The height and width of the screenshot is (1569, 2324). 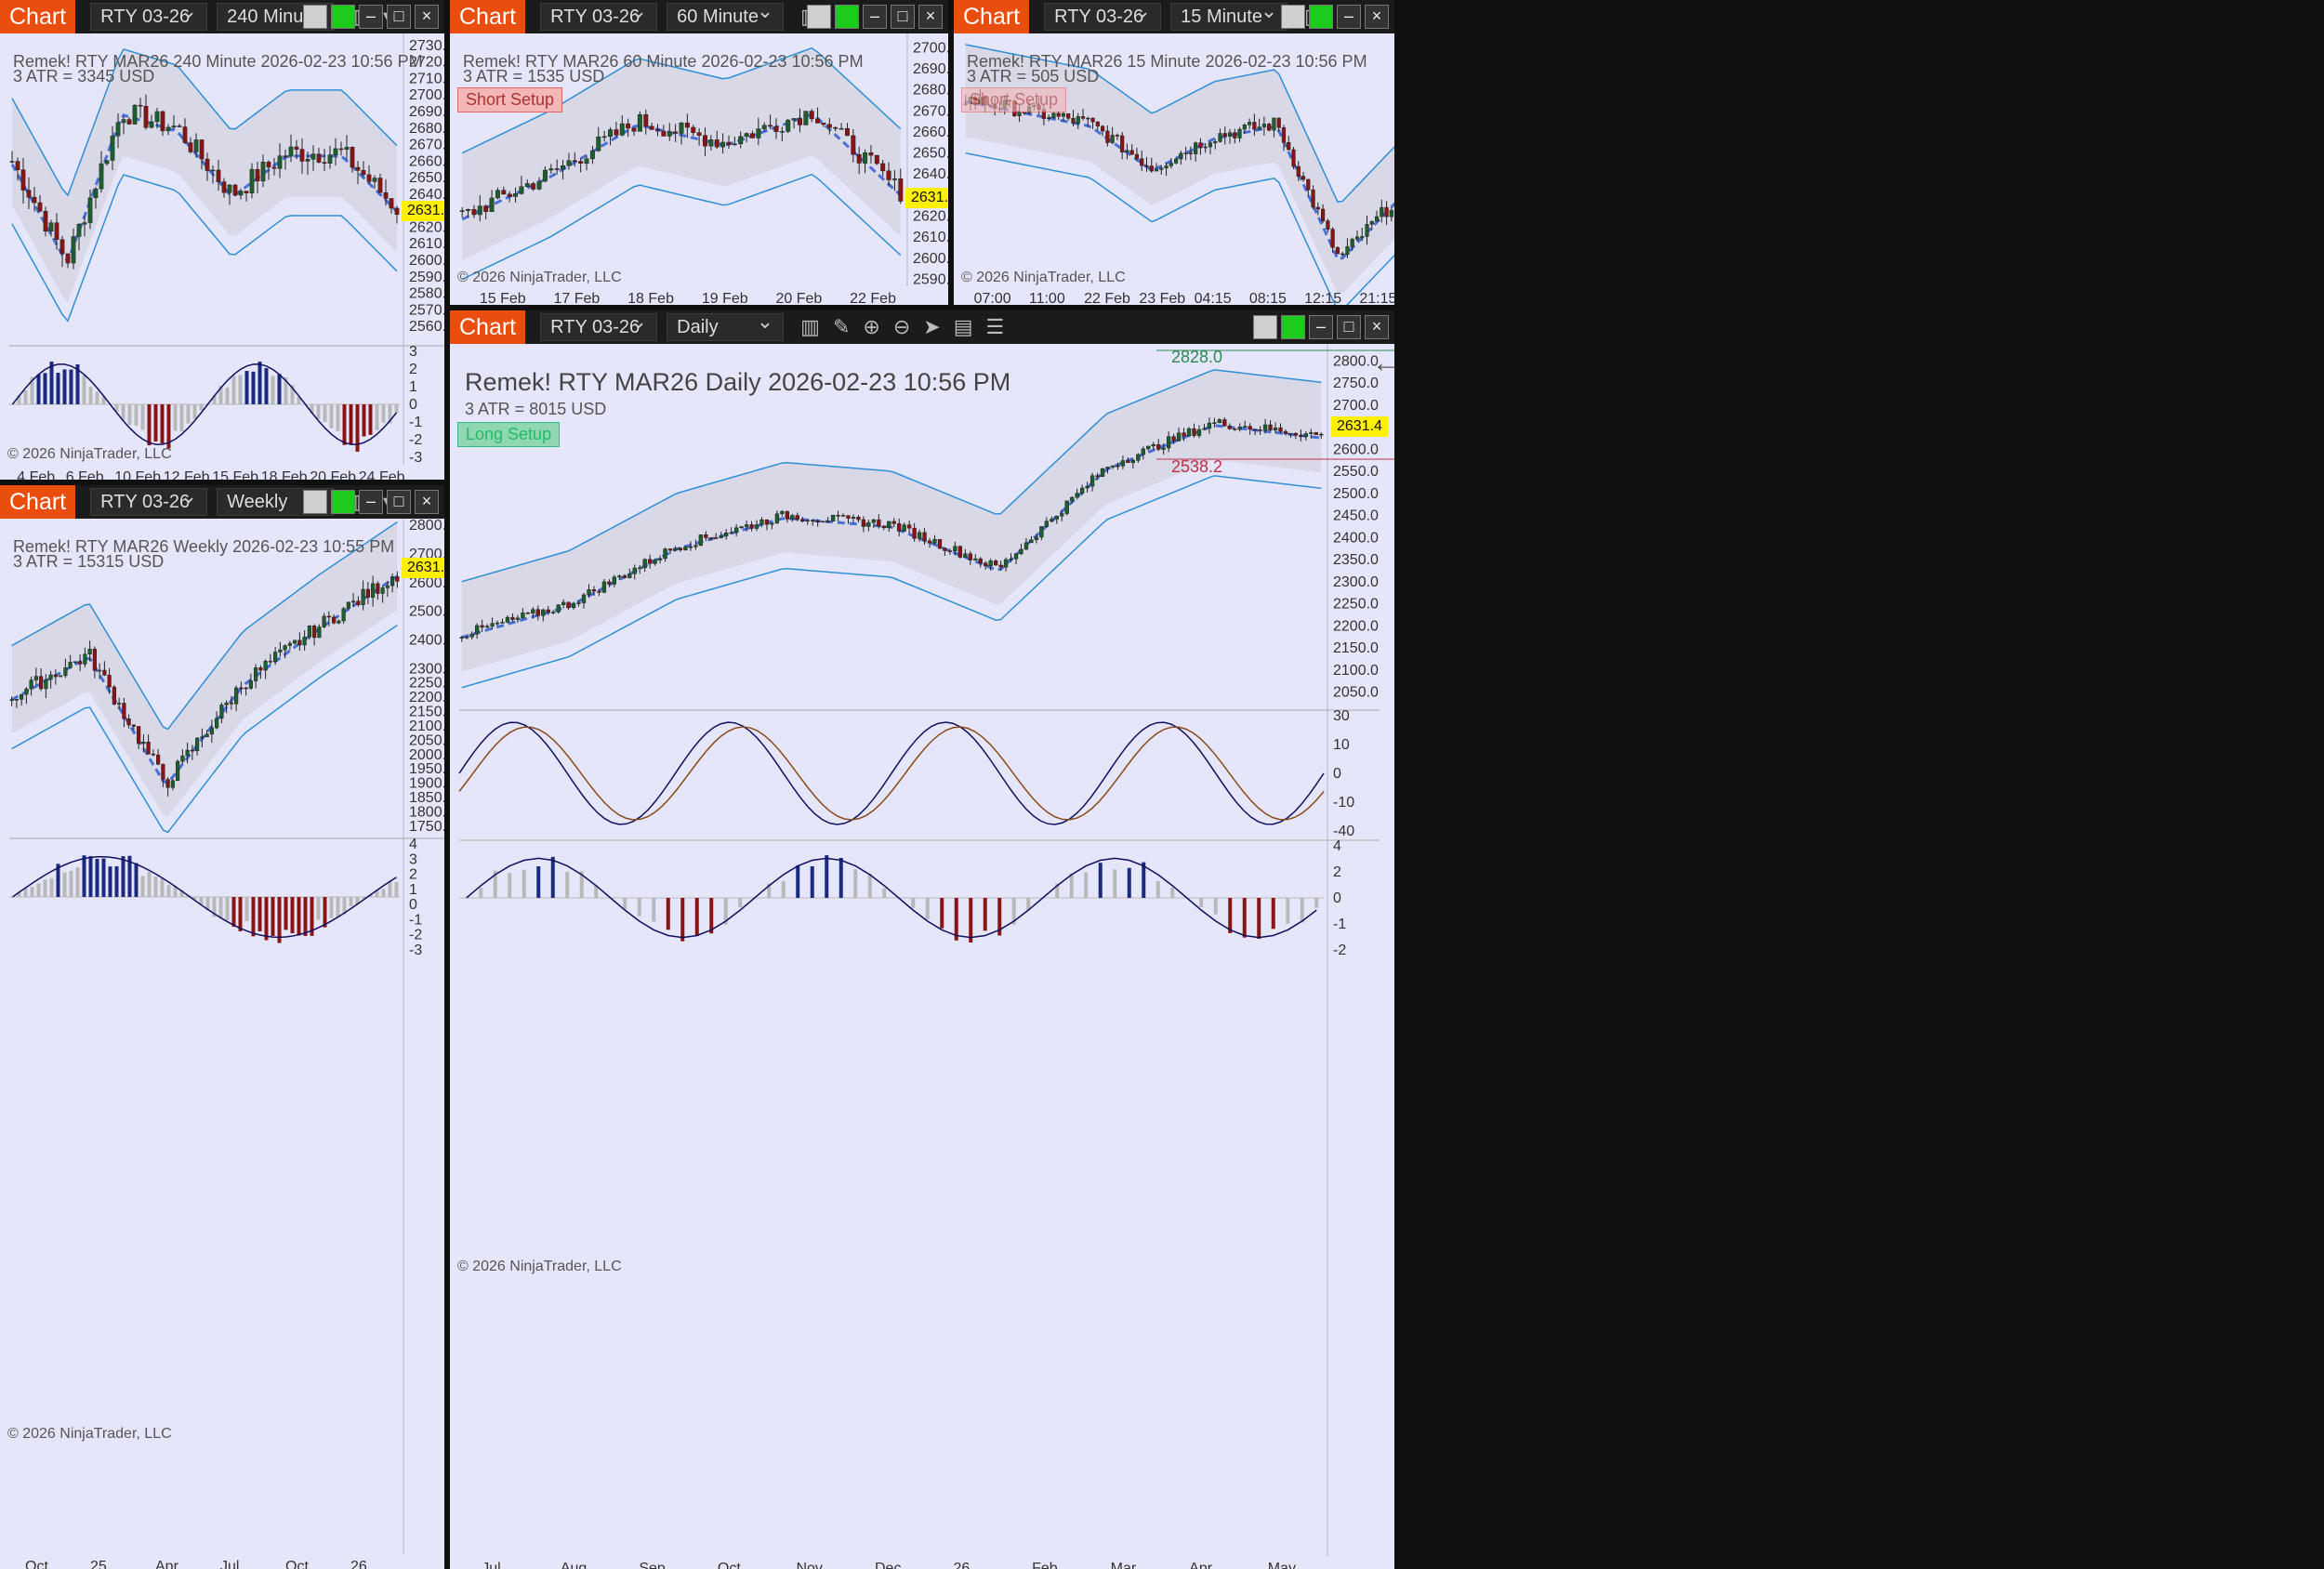 I want to click on x-tick-label: 04:15, so click(x=1213, y=298).